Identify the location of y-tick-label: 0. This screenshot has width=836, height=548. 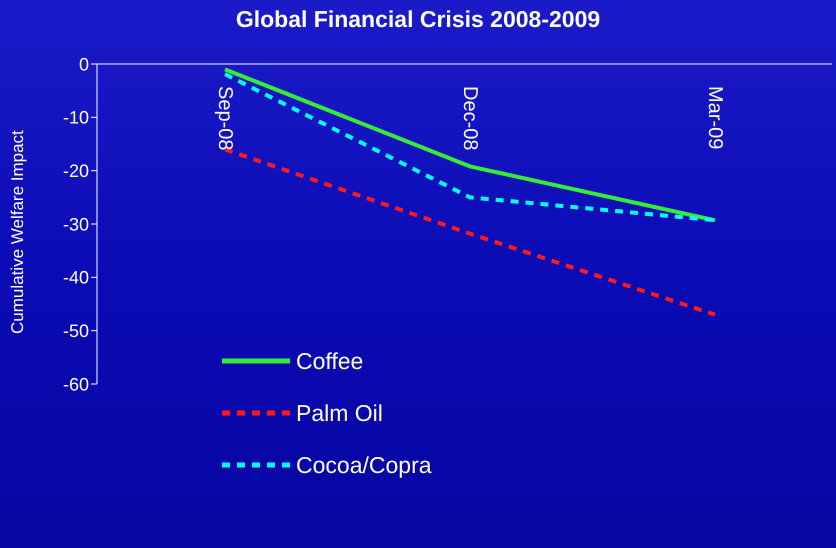
(83, 64).